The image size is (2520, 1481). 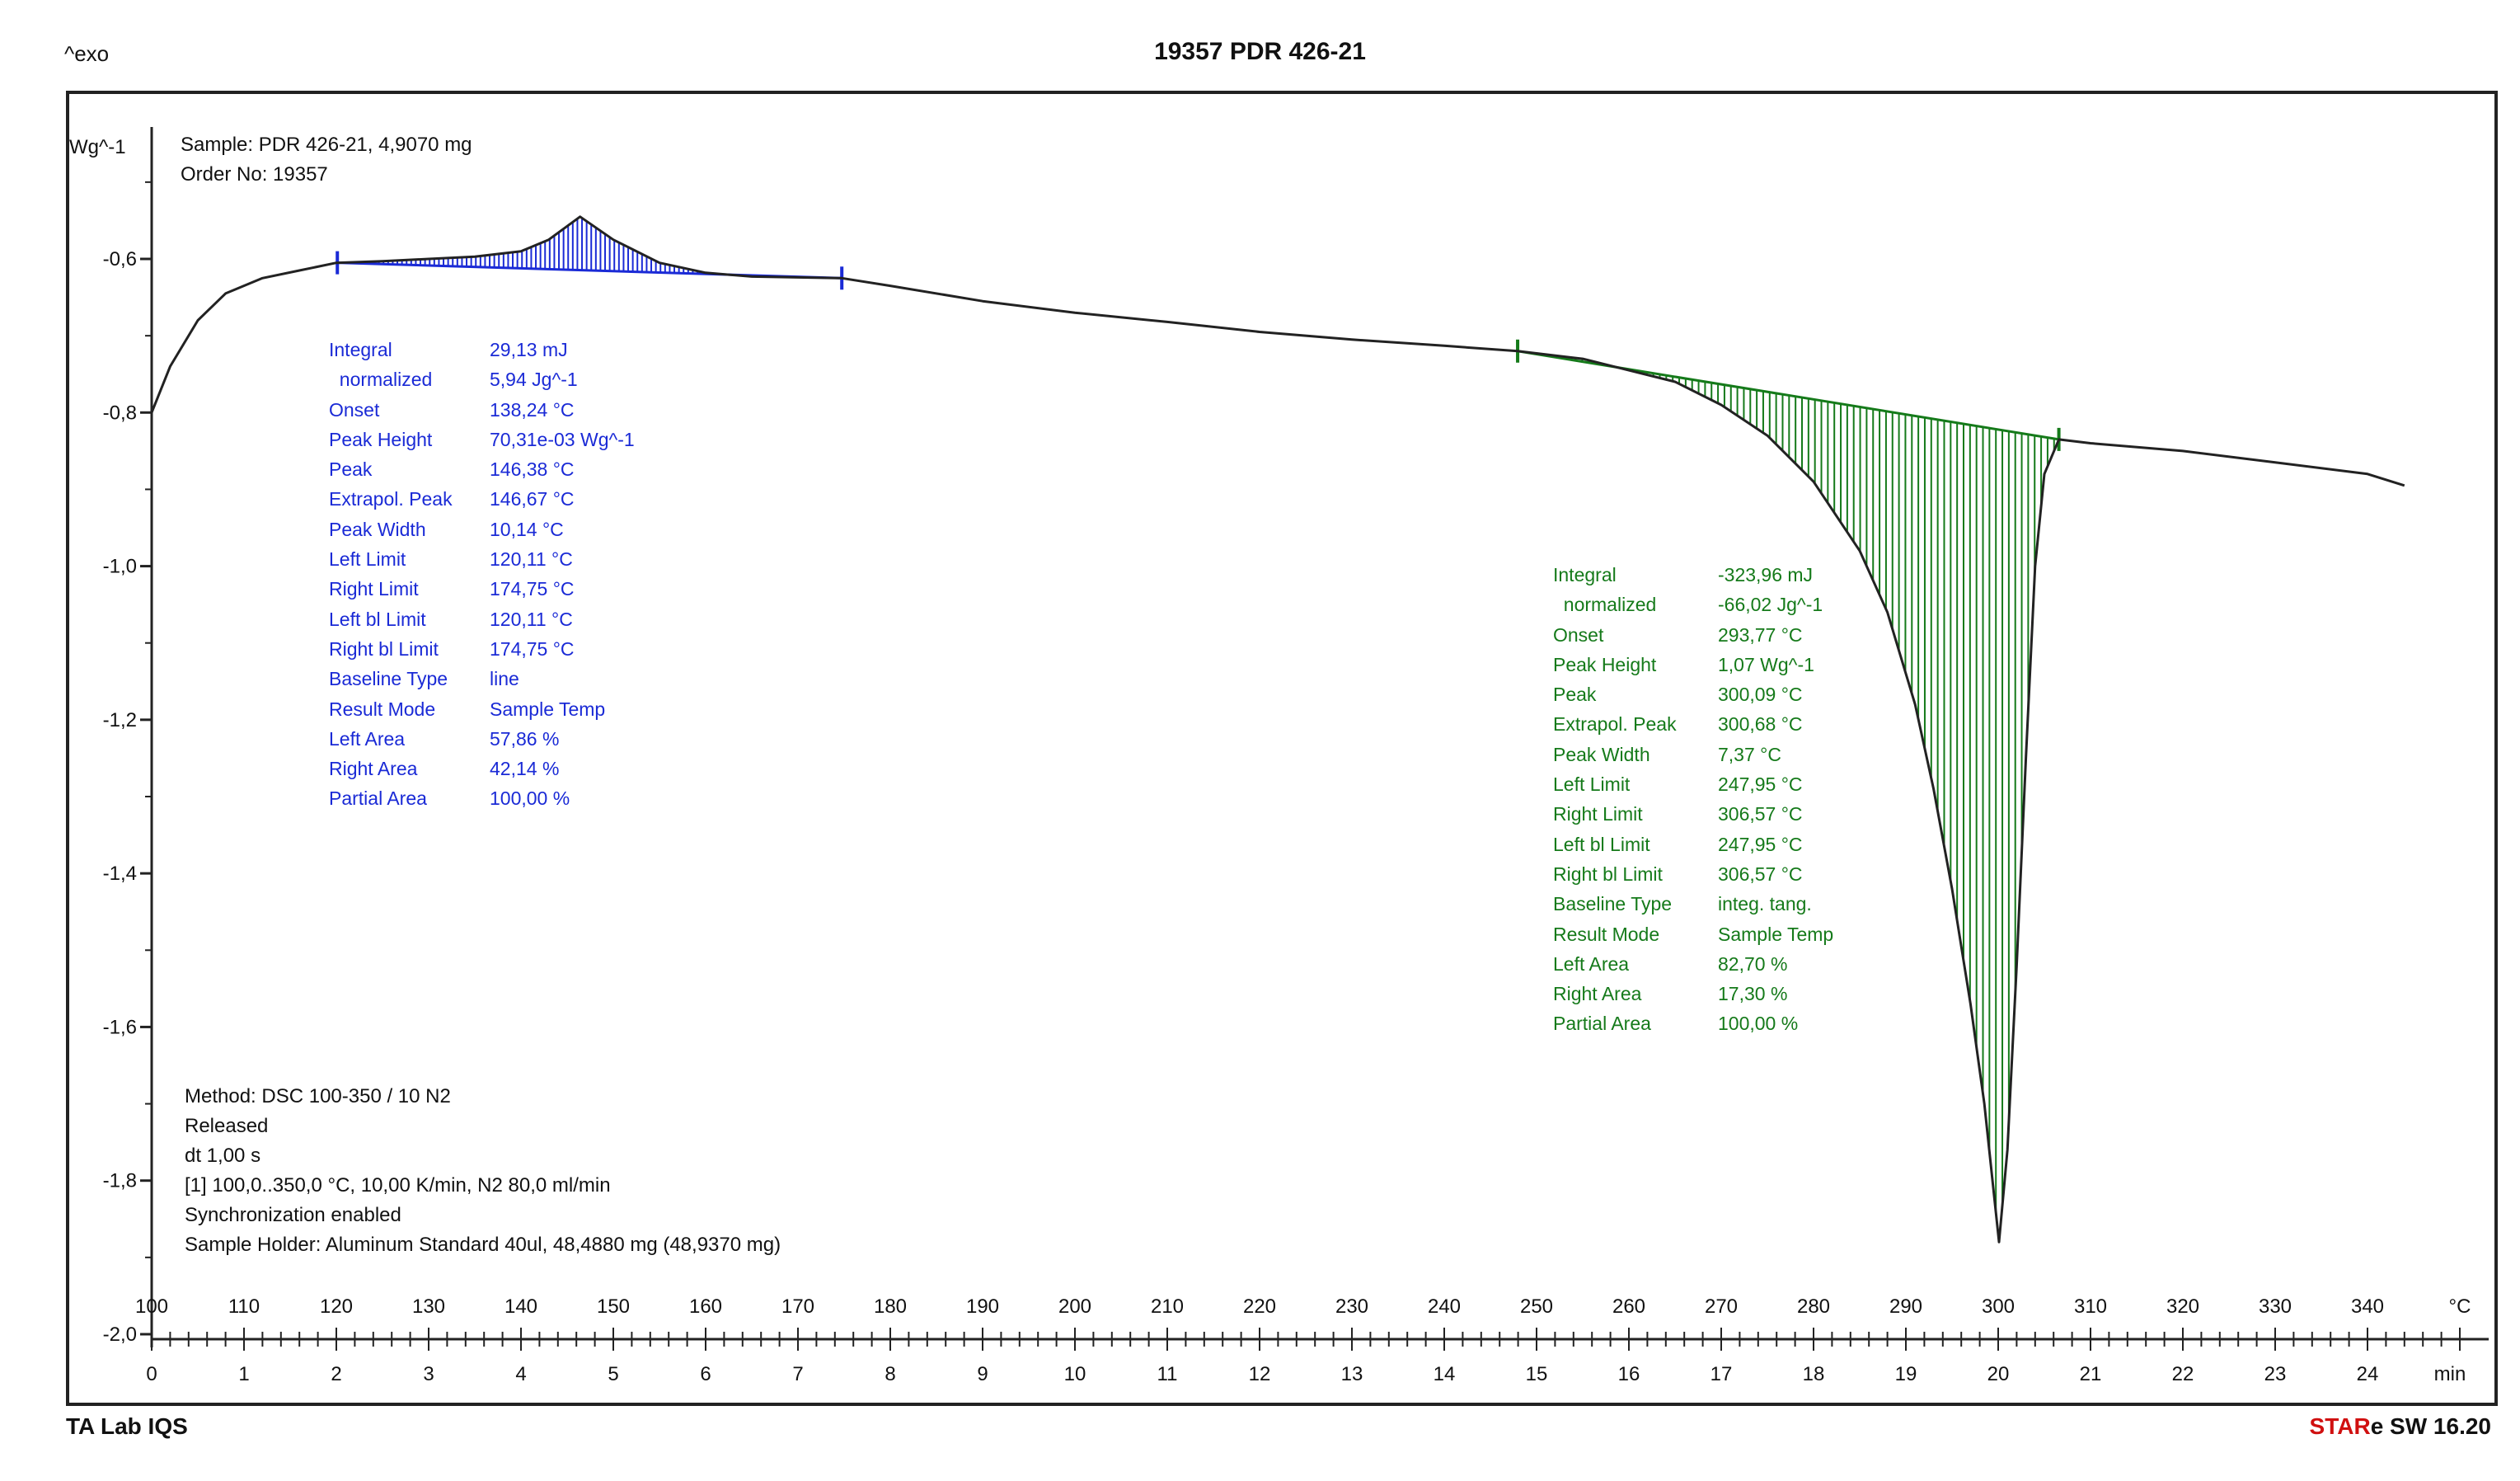 What do you see at coordinates (482, 469) in the screenshot?
I see `result-row: Peak 146,38 °C` at bounding box center [482, 469].